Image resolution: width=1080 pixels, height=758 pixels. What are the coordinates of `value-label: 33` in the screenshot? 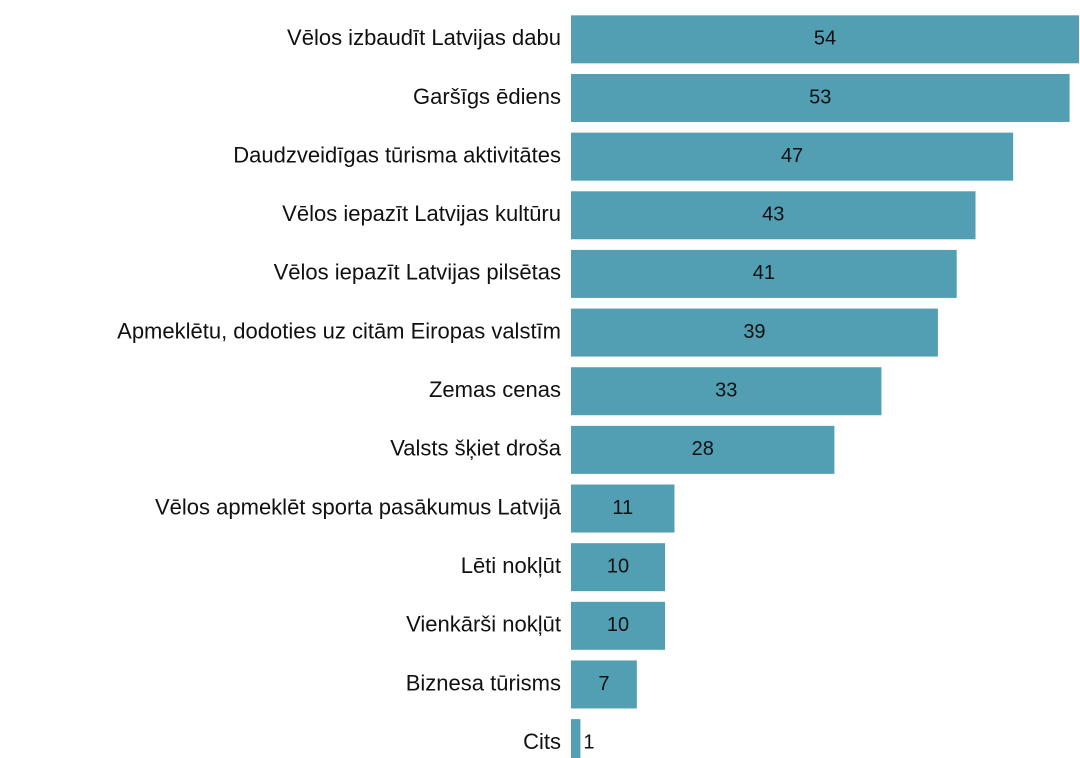 It's located at (726, 391).